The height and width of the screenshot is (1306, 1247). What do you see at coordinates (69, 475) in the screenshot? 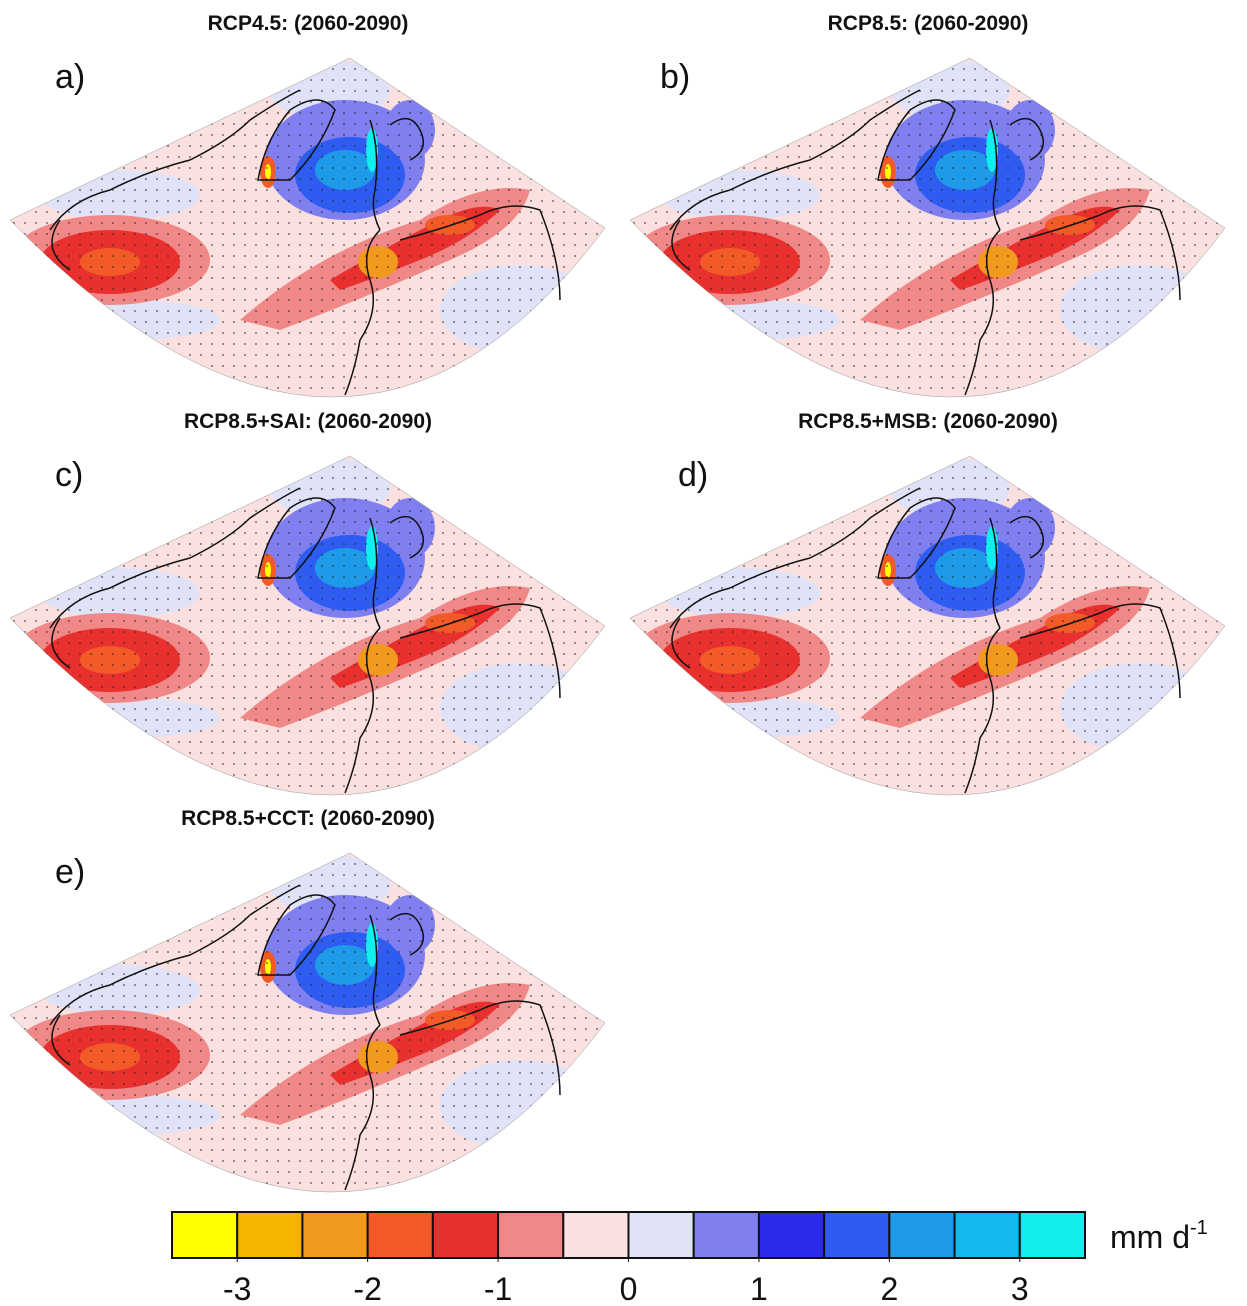
I see `panel-label: c)` at bounding box center [69, 475].